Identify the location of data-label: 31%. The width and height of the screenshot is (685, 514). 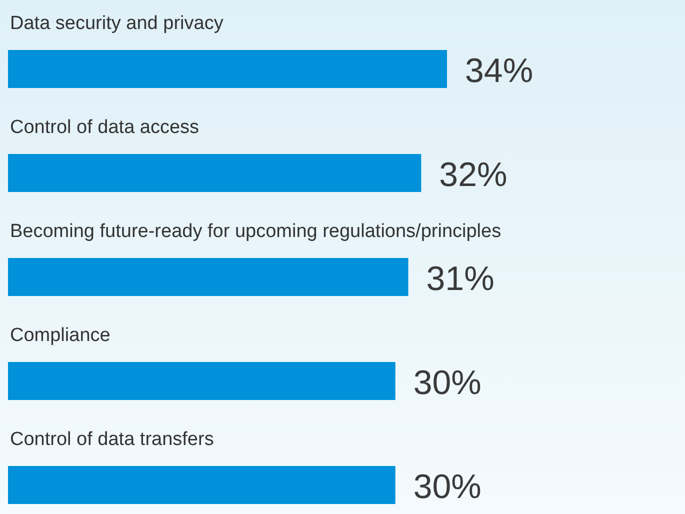
(460, 279).